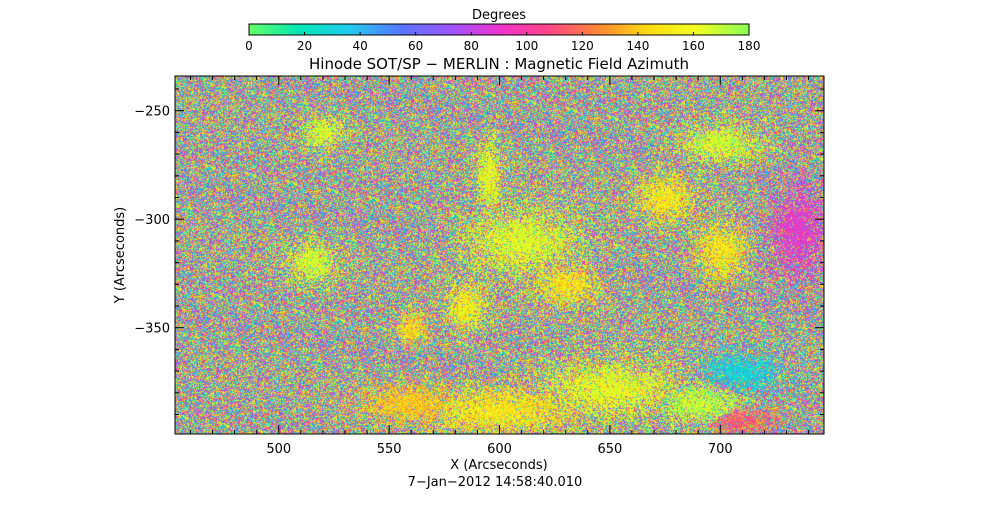 The height and width of the screenshot is (512, 997). I want to click on colorbar-tick-label: 20, so click(304, 46).